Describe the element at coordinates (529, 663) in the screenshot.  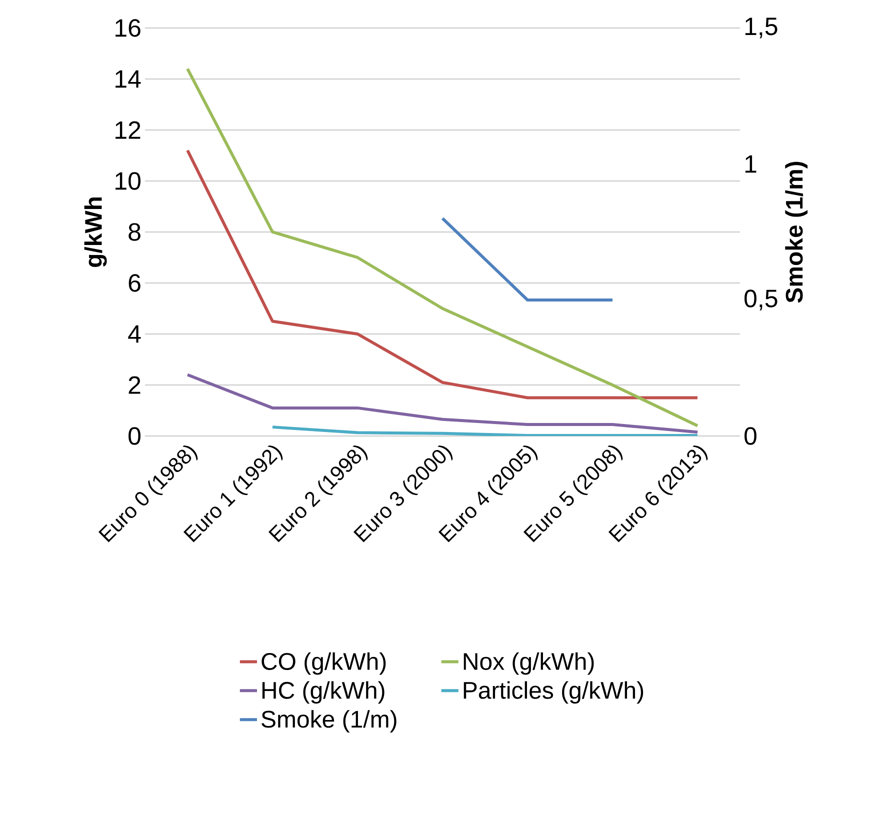
I see `legend-label: Nox (g/kWh)` at that location.